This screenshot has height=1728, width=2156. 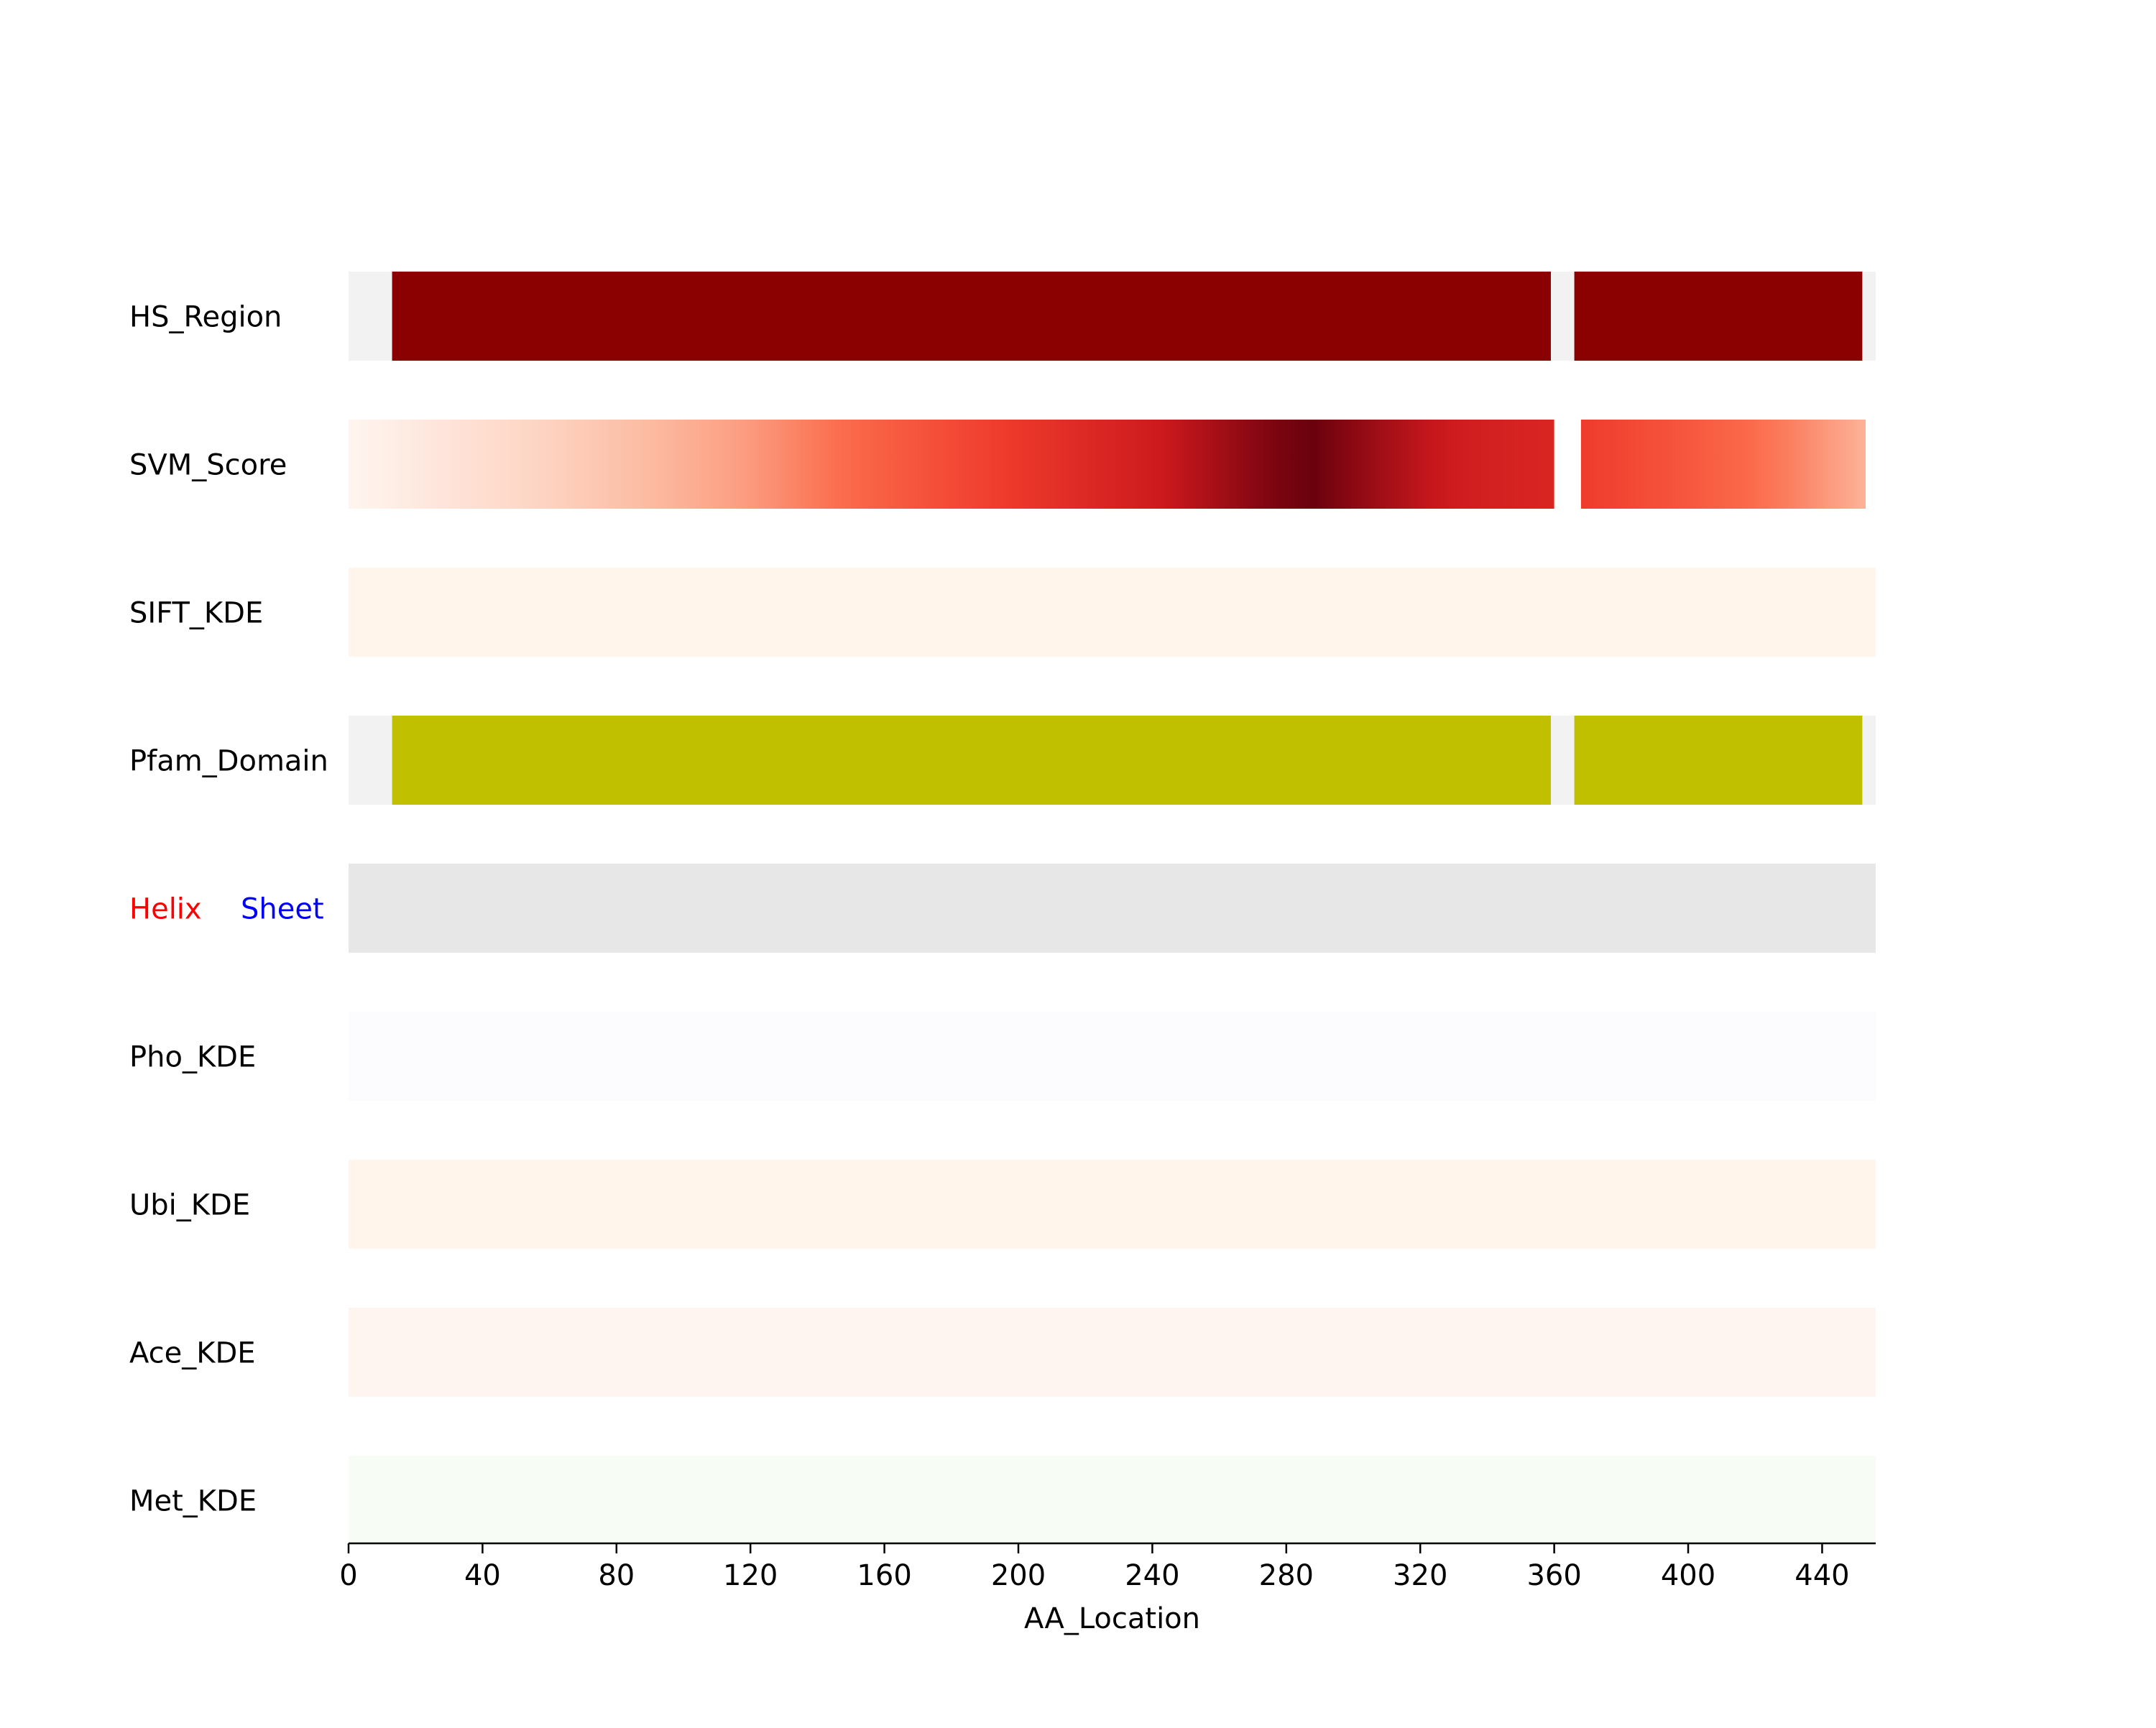 What do you see at coordinates (1113, 1500) in the screenshot?
I see `track-bar-met-kde` at bounding box center [1113, 1500].